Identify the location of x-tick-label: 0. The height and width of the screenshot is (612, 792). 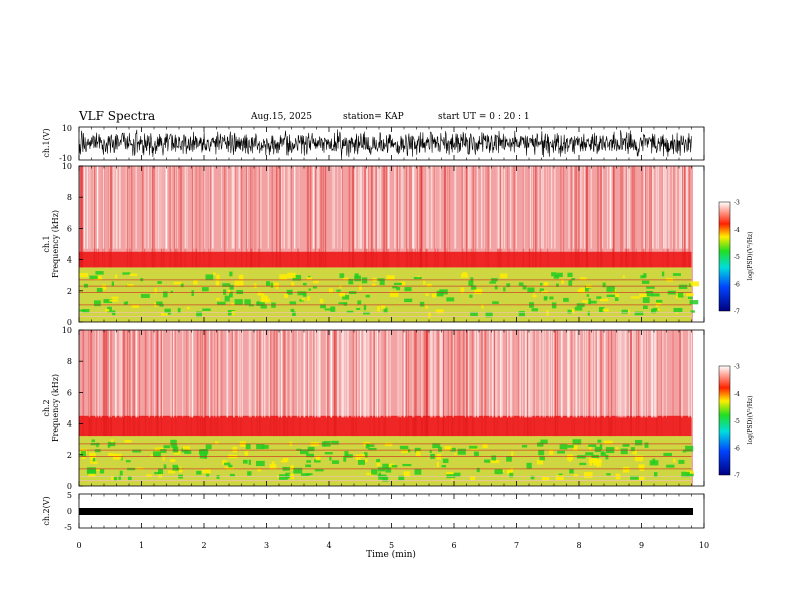
(78, 545).